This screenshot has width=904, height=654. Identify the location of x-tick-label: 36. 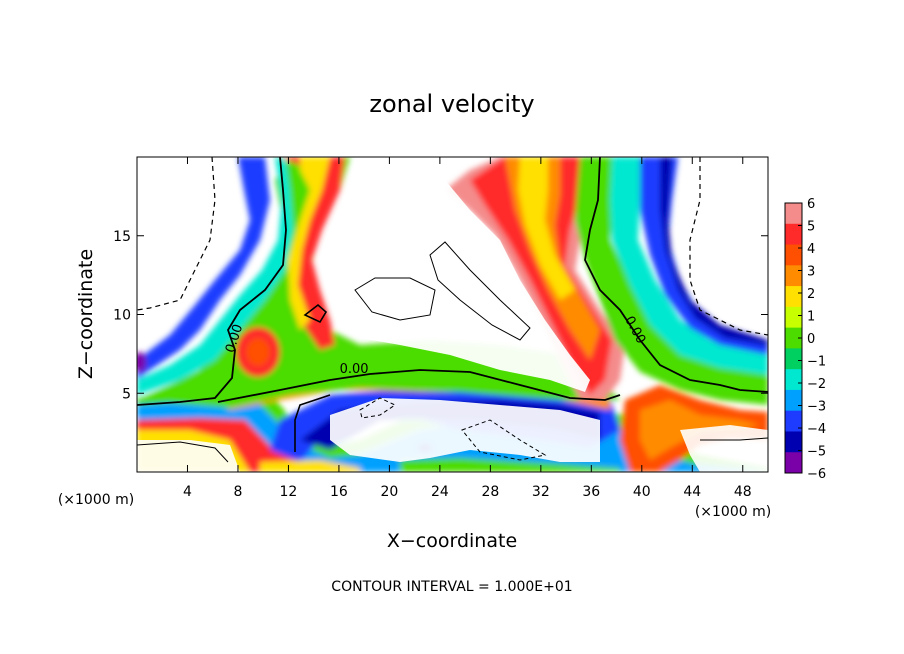
(591, 492).